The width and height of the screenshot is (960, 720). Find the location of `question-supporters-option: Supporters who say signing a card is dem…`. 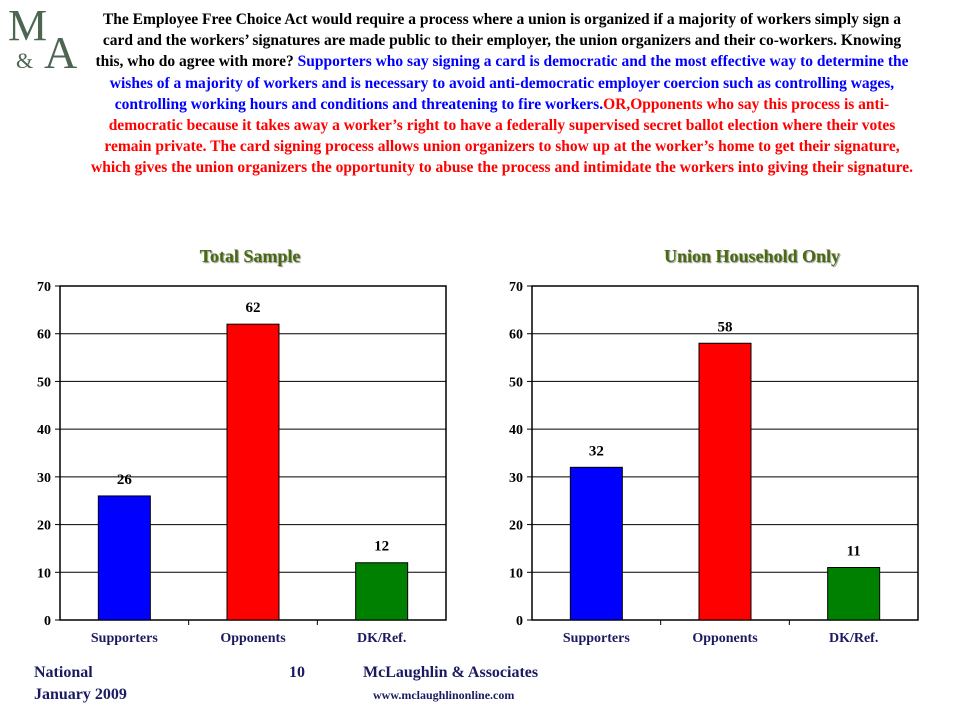

question-supporters-option: Supporters who say signing a card is dem… is located at coordinates (509, 83).